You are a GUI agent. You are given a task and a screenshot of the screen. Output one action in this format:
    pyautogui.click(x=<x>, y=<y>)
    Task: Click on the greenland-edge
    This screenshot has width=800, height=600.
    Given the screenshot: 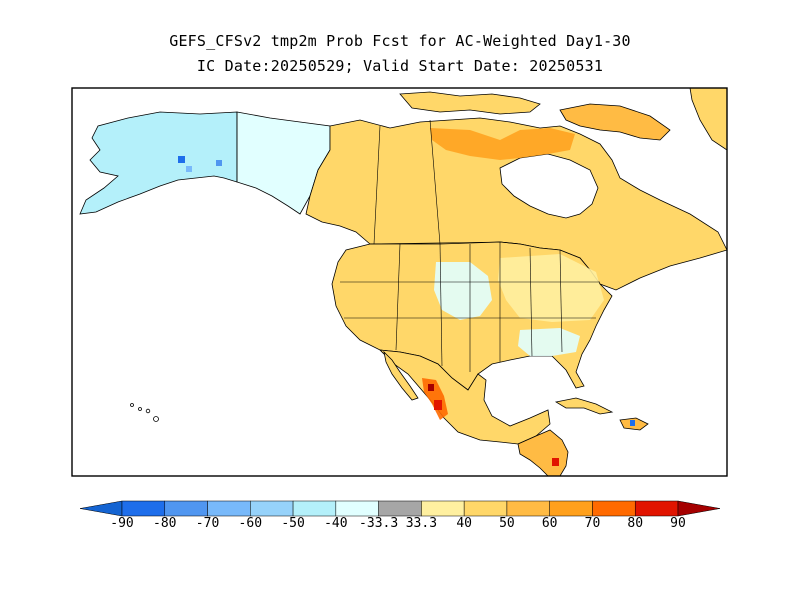 What is the action you would take?
    pyautogui.click(x=708, y=119)
    